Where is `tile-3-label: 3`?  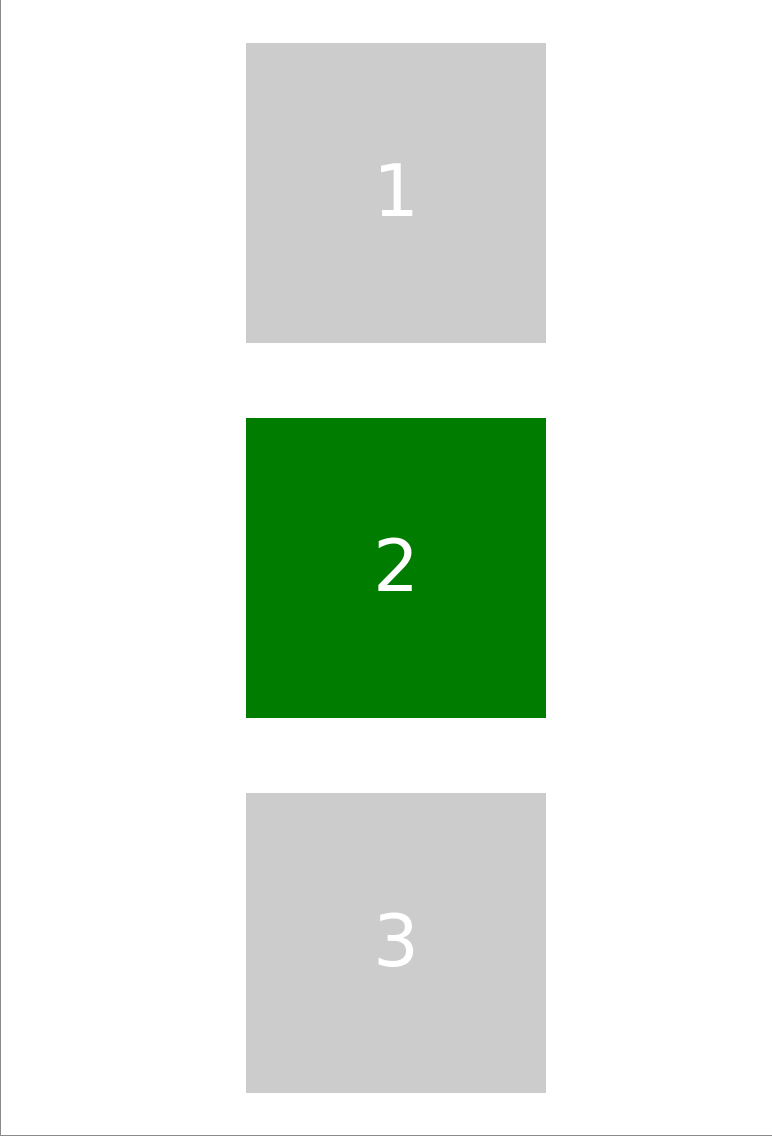 tile-3-label: 3 is located at coordinates (396, 941).